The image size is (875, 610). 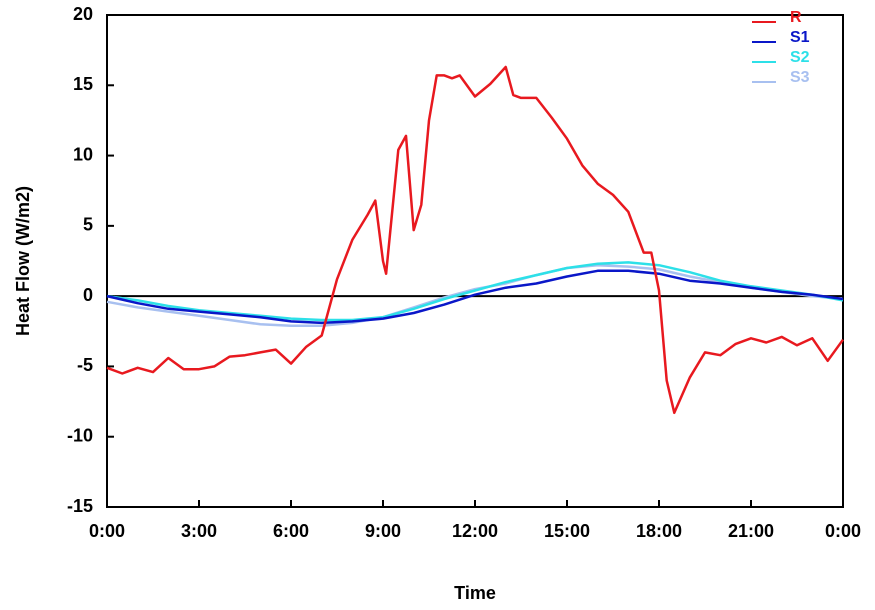 I want to click on y-tick-label: 10, so click(x=83, y=154).